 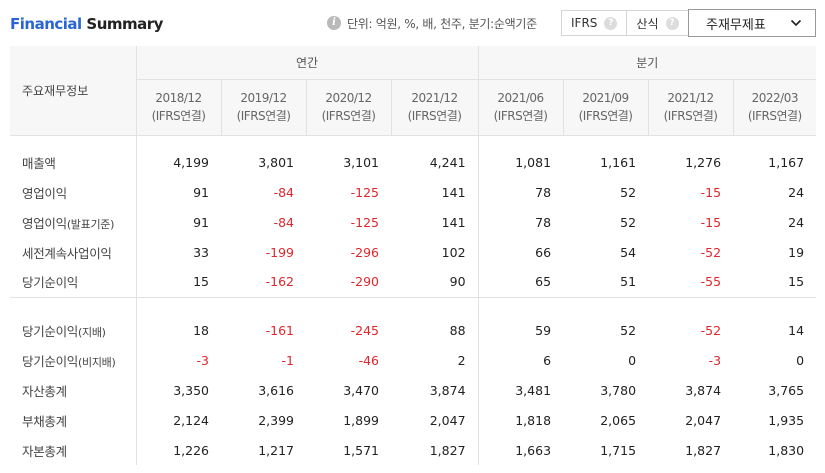 I want to click on value-cell: -161, so click(x=279, y=330).